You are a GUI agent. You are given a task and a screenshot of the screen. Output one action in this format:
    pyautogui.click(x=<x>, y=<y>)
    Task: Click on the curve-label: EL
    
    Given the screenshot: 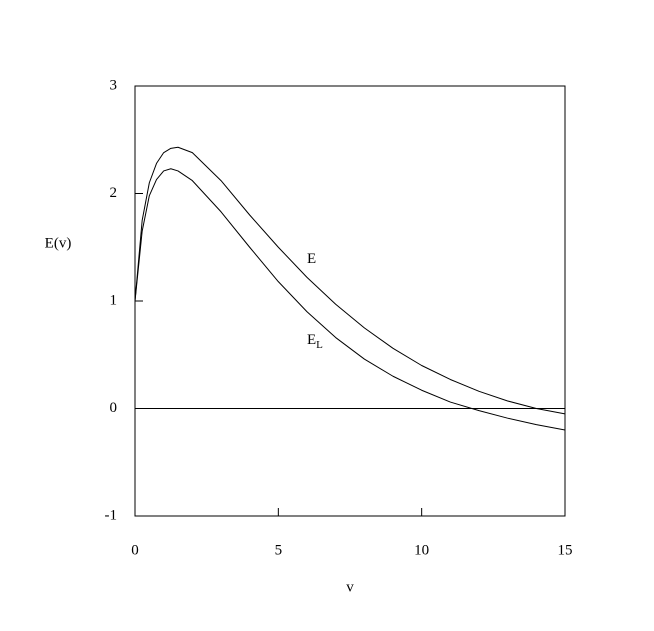 What is the action you would take?
    pyautogui.click(x=315, y=341)
    